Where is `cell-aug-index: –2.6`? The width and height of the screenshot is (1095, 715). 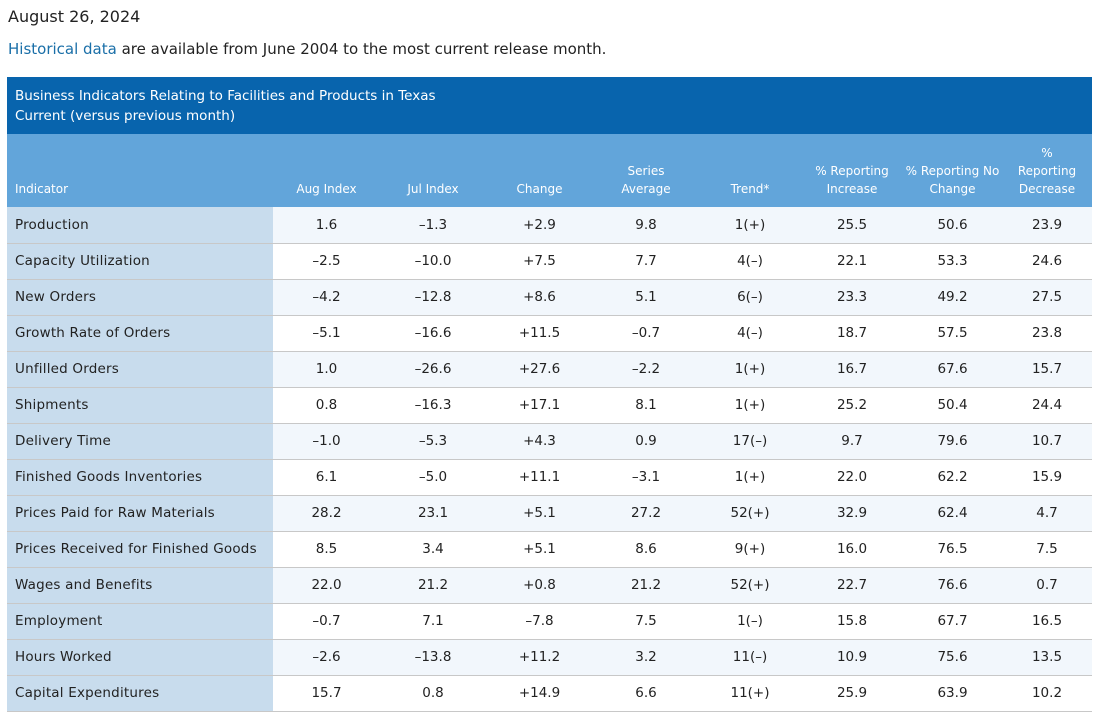
cell-aug-index: –2.6 is located at coordinates (326, 657).